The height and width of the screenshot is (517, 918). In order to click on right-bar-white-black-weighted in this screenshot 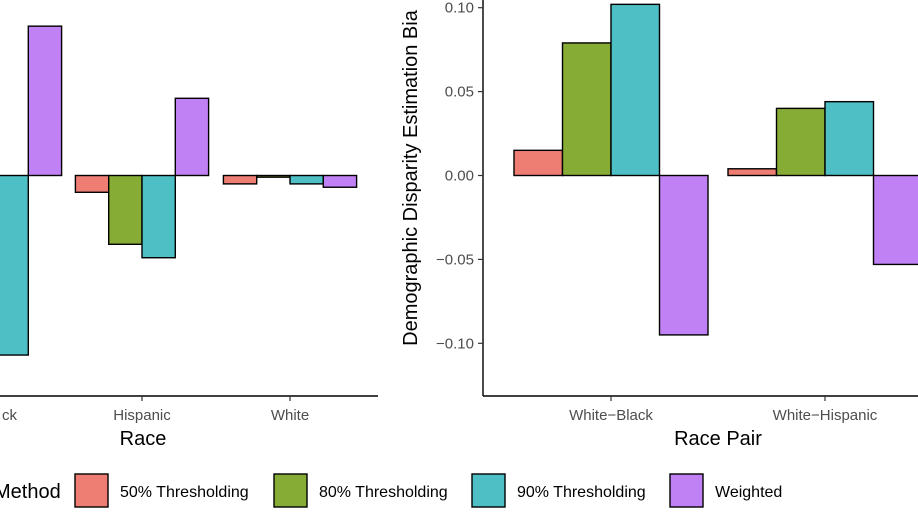, I will do `click(683, 255)`.